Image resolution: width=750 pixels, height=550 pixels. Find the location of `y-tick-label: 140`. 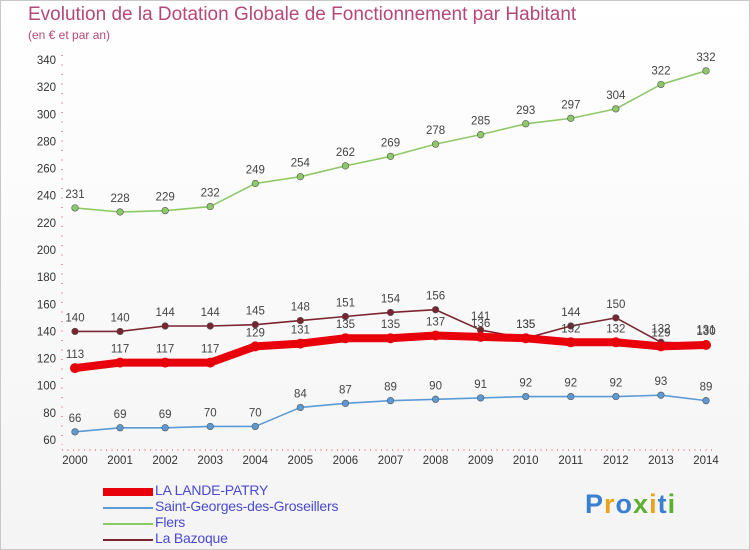

y-tick-label: 140 is located at coordinates (46, 332).